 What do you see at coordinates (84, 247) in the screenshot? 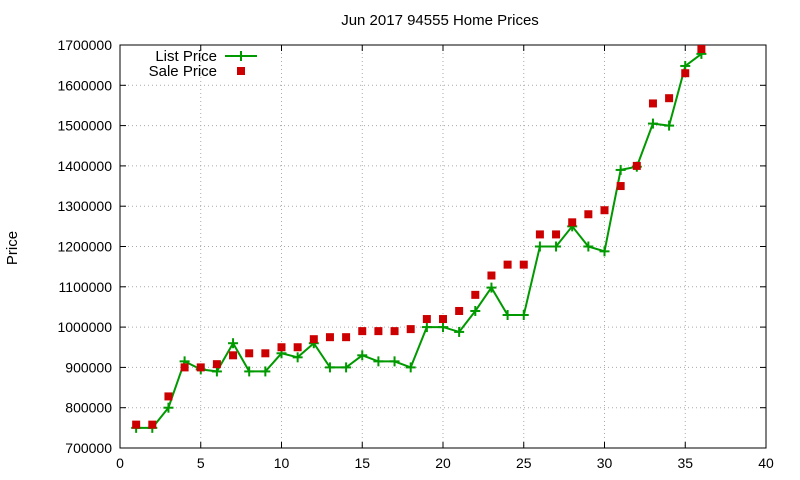
I see `y-tick-label: 1200000` at bounding box center [84, 247].